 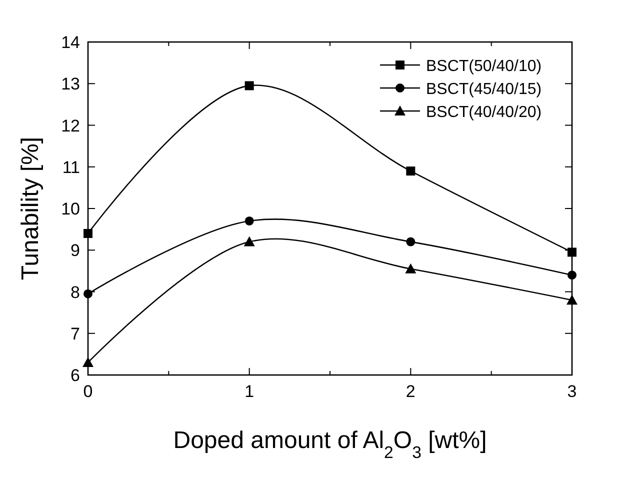 What do you see at coordinates (75, 334) in the screenshot?
I see `y-tick-label: 7` at bounding box center [75, 334].